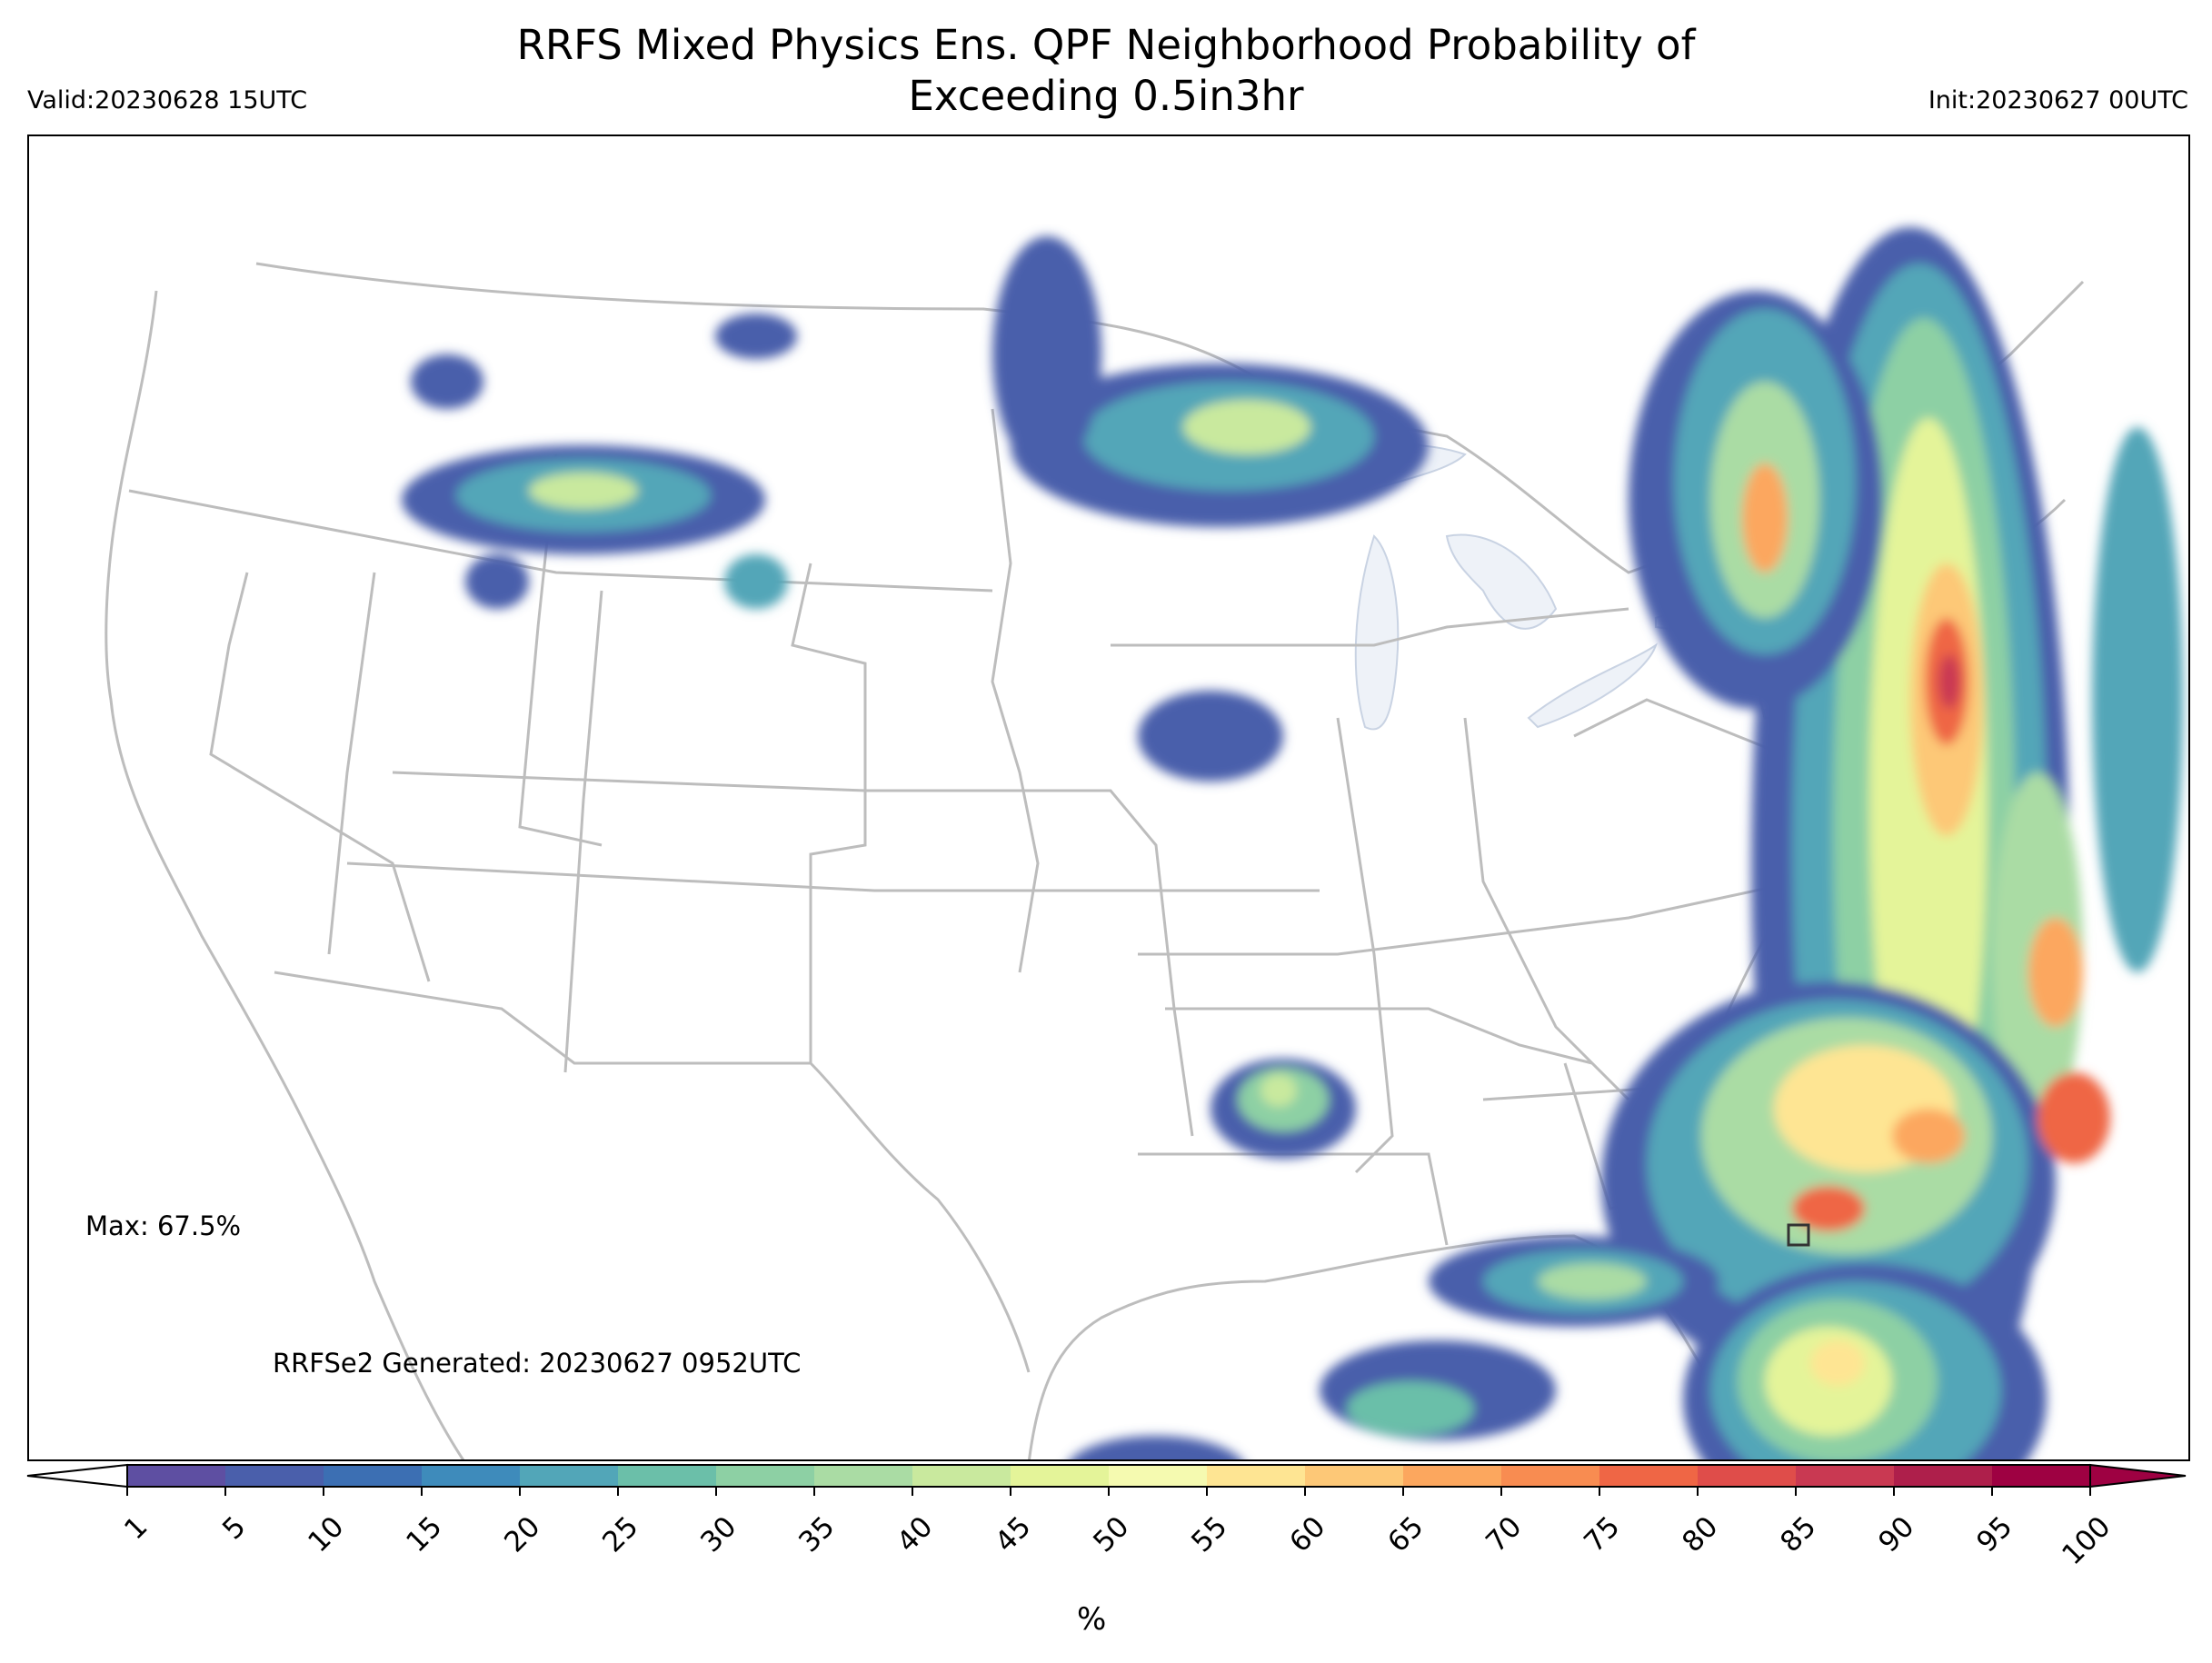 This screenshot has height=1663, width=2212. Describe the element at coordinates (2058, 100) in the screenshot. I see `init-time-label: Init:20230627 00UTC` at that location.